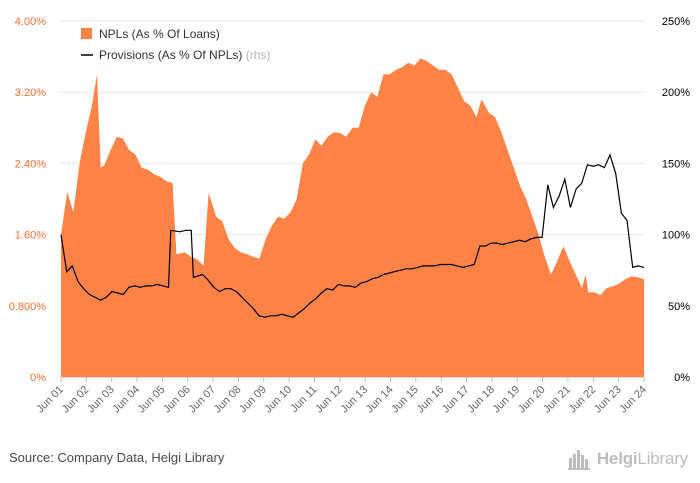  Describe the element at coordinates (676, 93) in the screenshot. I see `right-axis-tick-label: 200%` at that location.